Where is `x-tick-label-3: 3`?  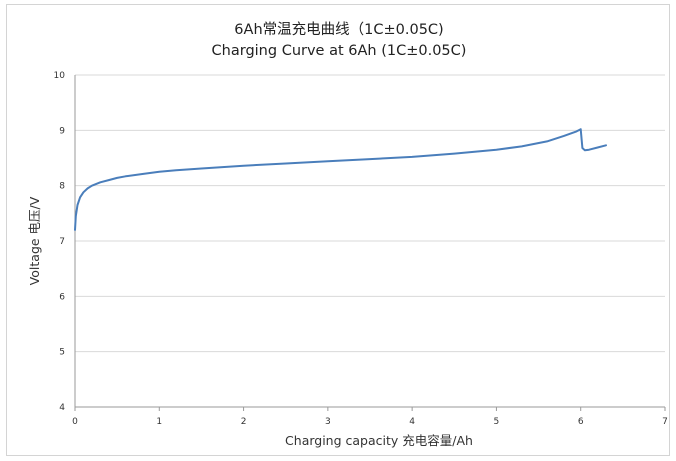 x-tick-label-3: 3 is located at coordinates (328, 422).